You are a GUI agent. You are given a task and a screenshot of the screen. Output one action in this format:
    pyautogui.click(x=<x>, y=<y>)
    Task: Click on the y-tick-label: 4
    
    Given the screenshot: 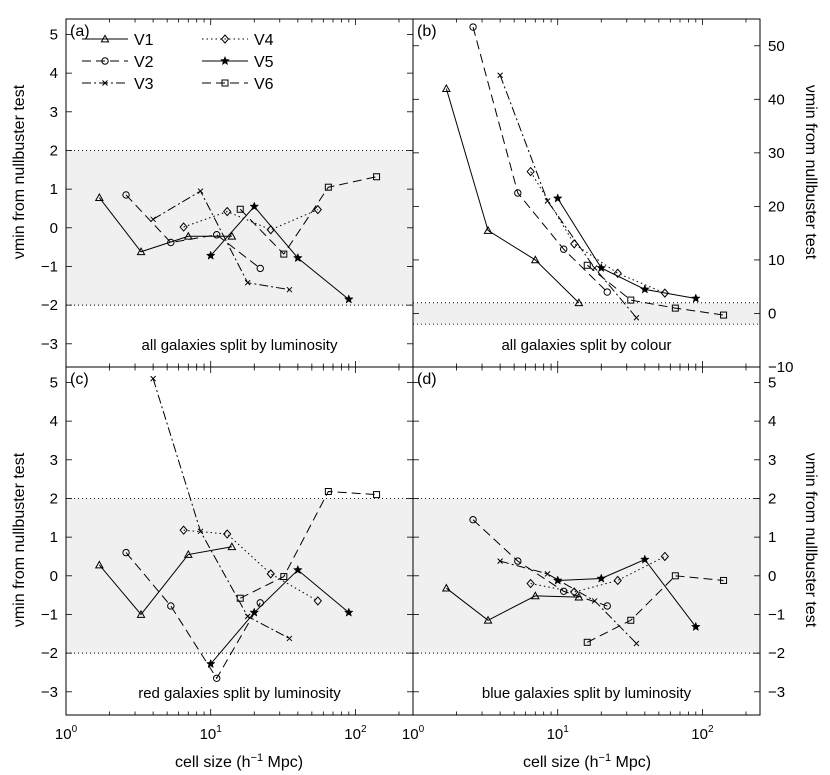 What is the action you would take?
    pyautogui.click(x=772, y=421)
    